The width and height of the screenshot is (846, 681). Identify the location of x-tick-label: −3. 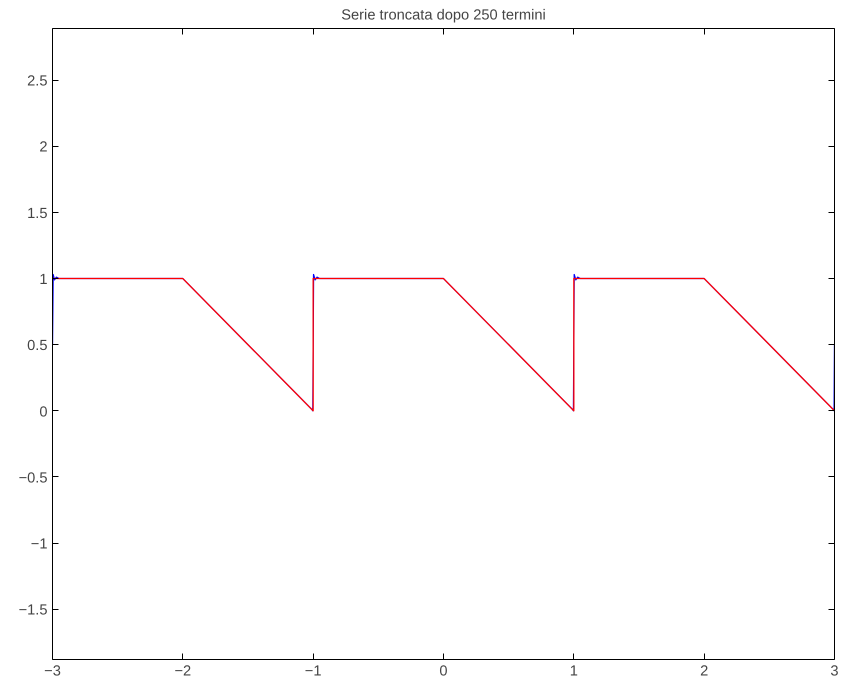
(52, 672).